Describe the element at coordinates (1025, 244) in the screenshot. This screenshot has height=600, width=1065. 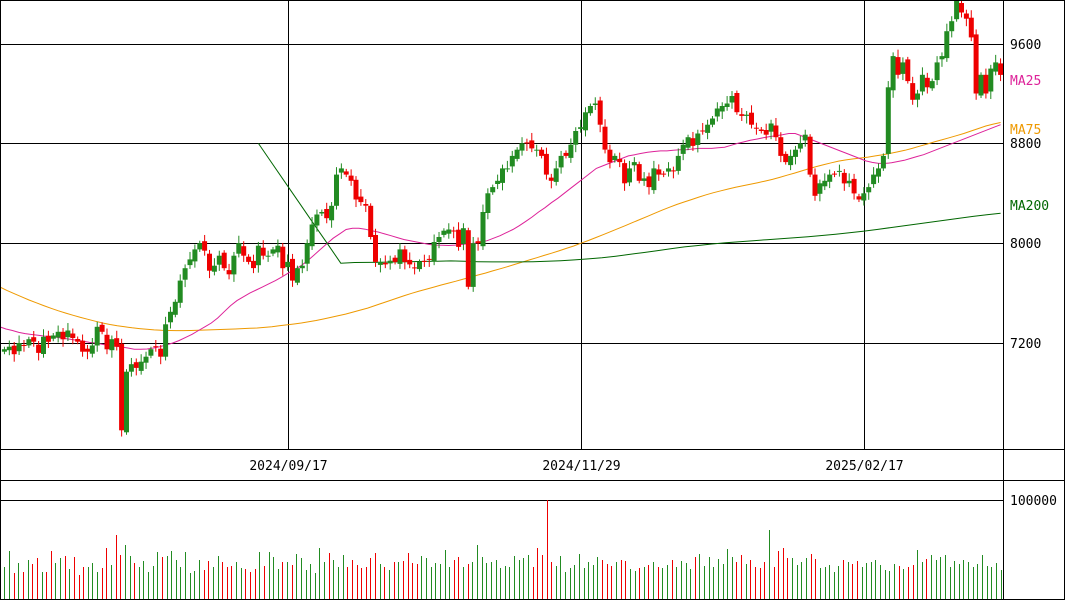
I see `price-tick-label: 8000` at that location.